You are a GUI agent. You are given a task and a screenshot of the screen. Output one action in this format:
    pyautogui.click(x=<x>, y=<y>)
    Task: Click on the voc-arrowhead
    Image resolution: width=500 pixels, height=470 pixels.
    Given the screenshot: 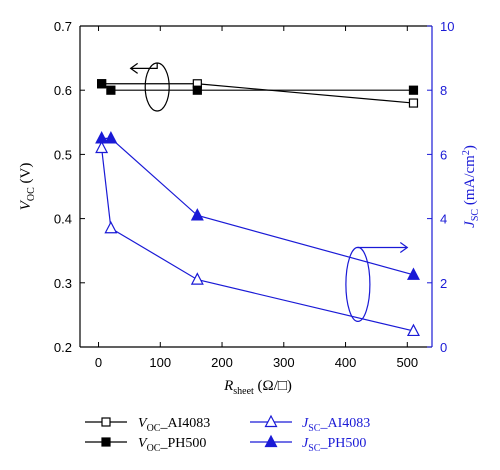 What is the action you would take?
    pyautogui.click(x=133, y=68)
    